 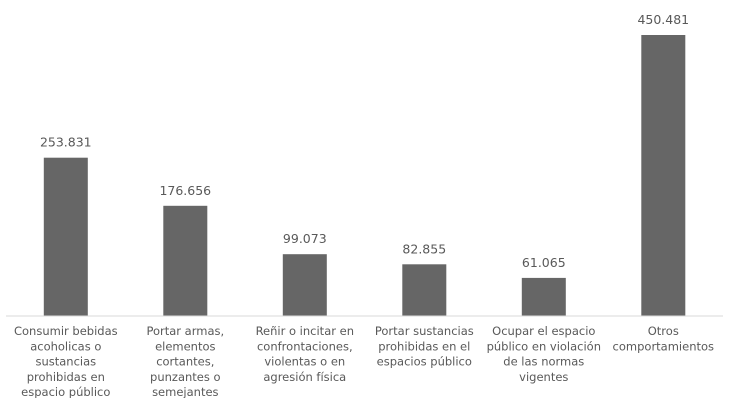 What do you see at coordinates (185, 346) in the screenshot?
I see `category-label-line: elementos` at bounding box center [185, 346].